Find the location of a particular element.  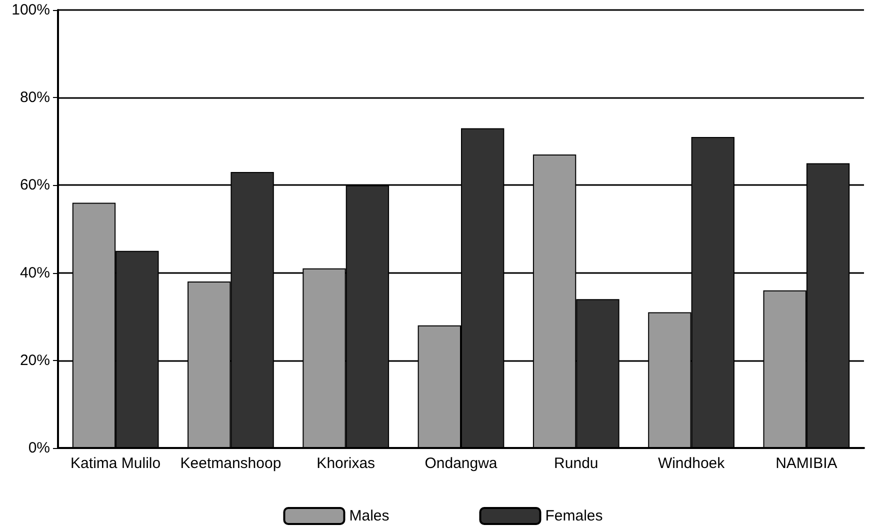

x-tick-label: Khorixas is located at coordinates (346, 463).